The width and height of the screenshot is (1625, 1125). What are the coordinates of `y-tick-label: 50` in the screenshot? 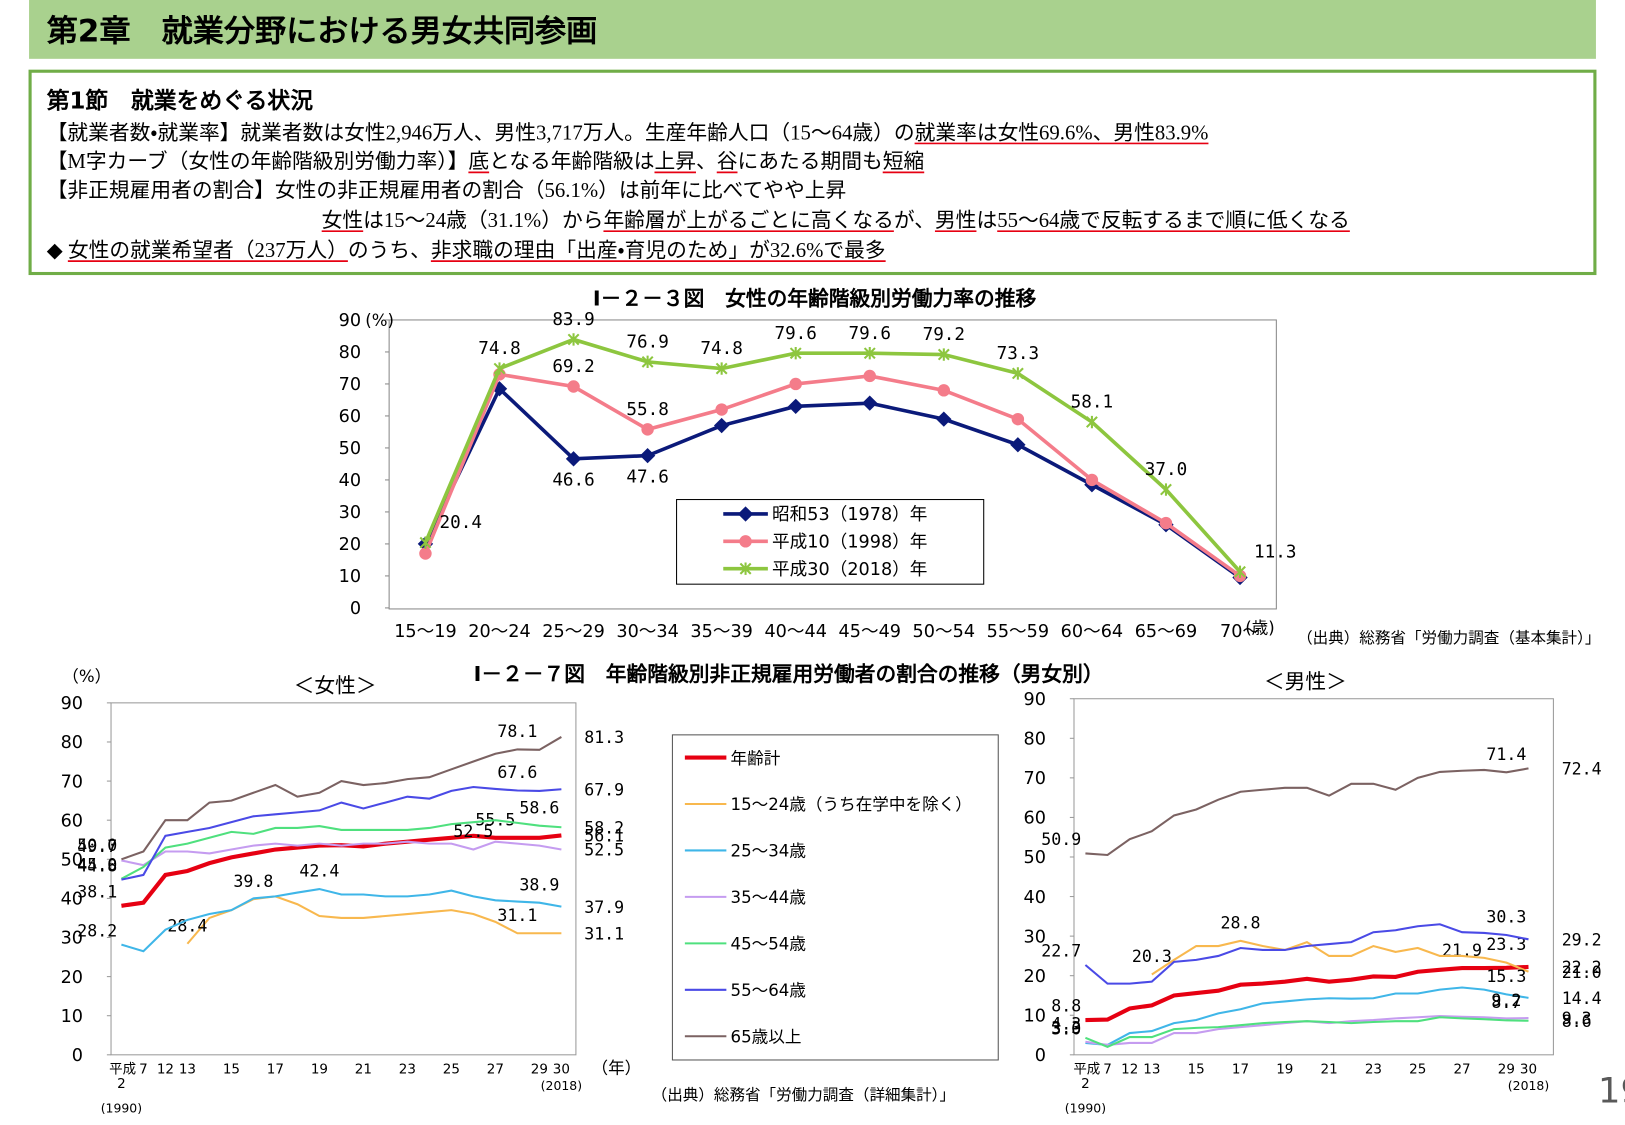 It's located at (72, 861).